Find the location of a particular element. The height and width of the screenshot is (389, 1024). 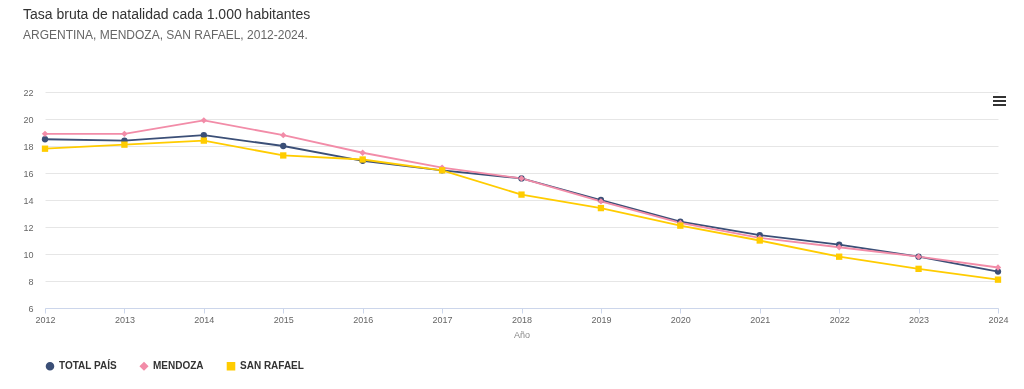

y-tick-label: 10 is located at coordinates (28, 254).